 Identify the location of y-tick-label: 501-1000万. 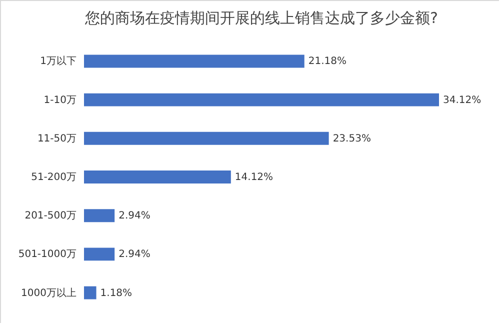
(47, 254).